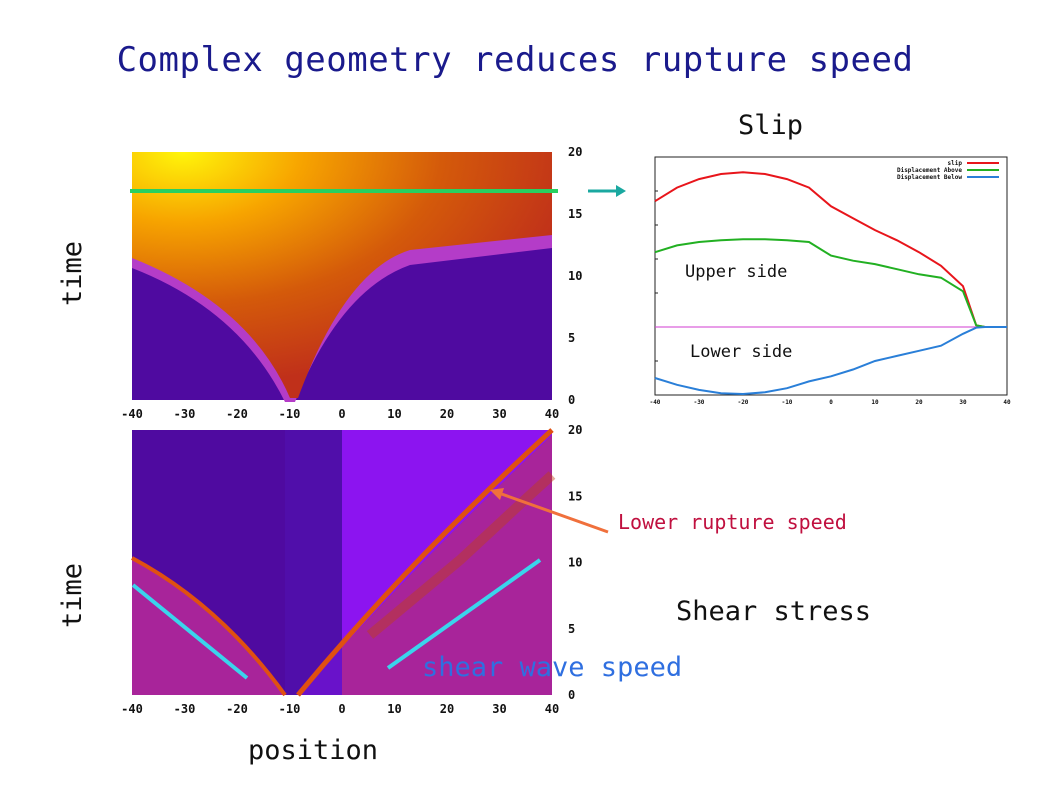  What do you see at coordinates (963, 402) in the screenshot?
I see `slip-xtick: 30` at bounding box center [963, 402].